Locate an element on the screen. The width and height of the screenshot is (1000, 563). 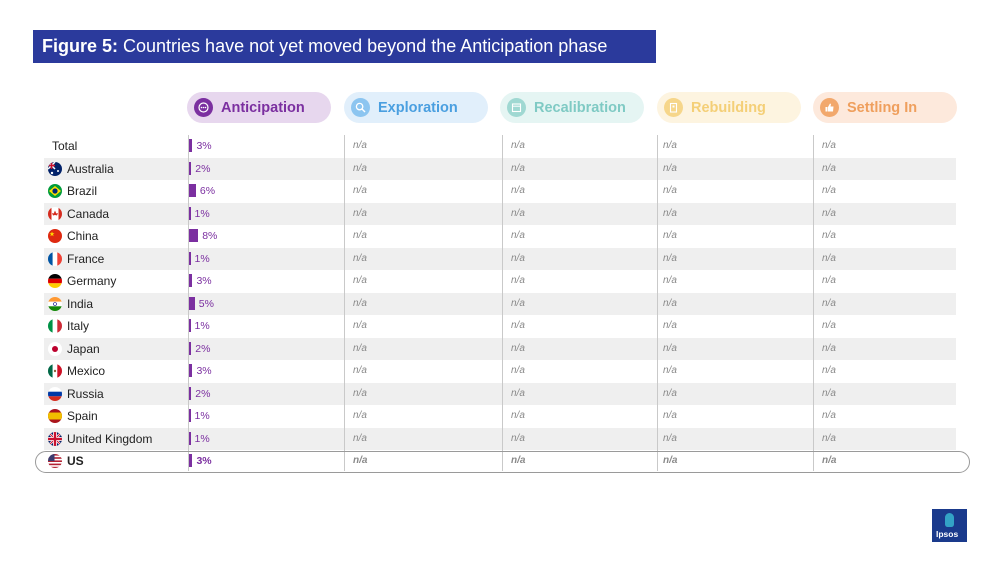
brazil-flag-icon is located at coordinates (55, 191).